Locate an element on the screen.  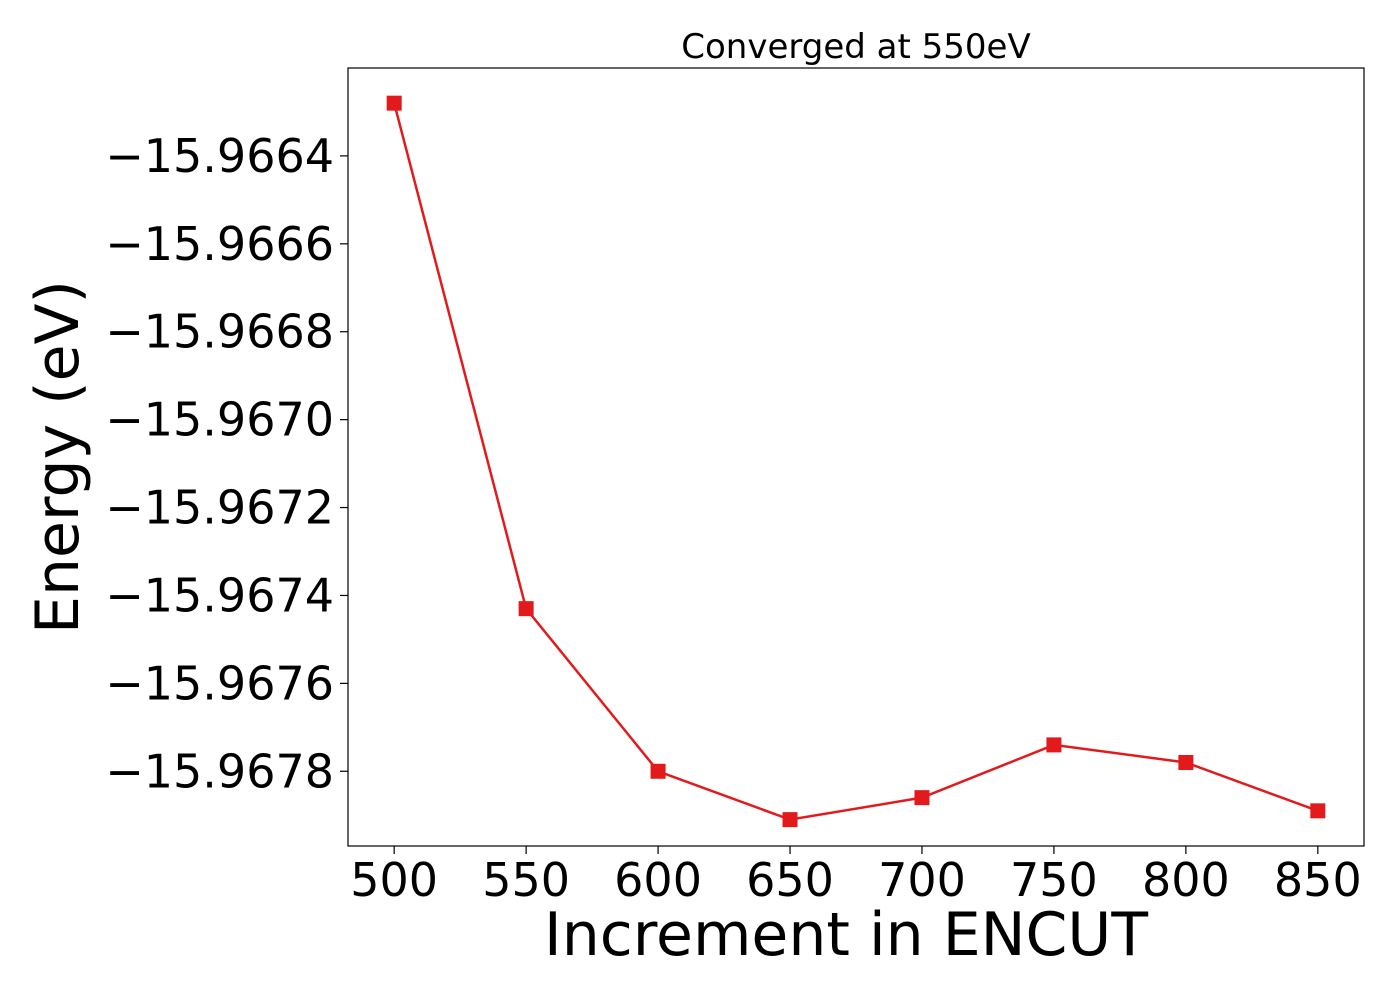
x-tick-label: 550 is located at coordinates (526, 880).